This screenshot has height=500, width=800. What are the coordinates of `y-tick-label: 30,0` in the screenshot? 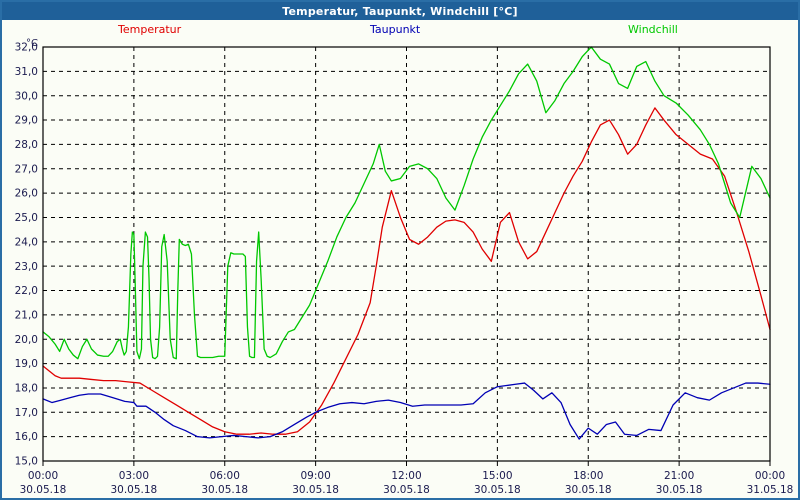 It's located at (26, 96).